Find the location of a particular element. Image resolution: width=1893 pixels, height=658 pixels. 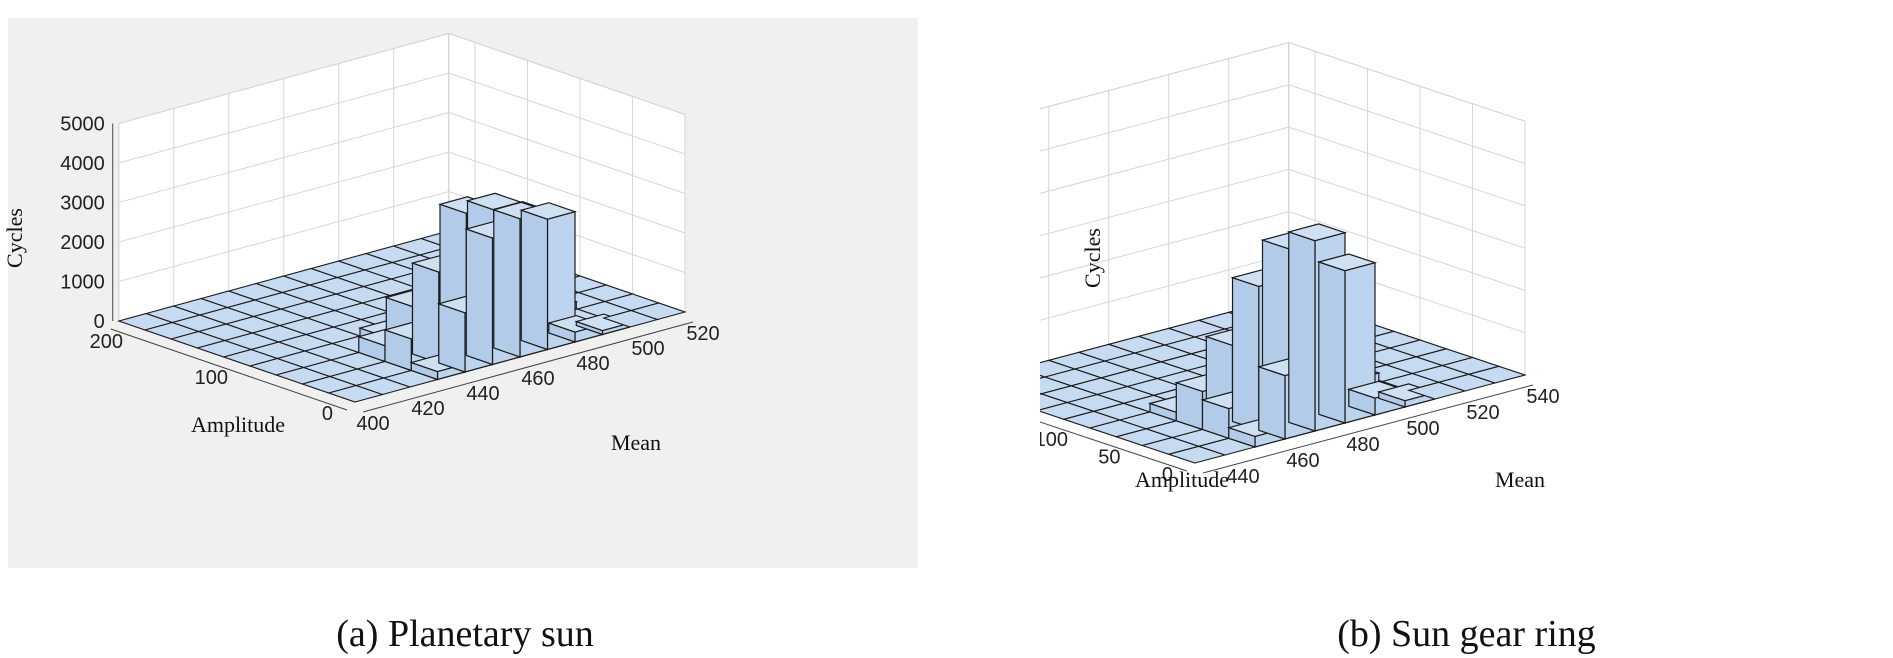

mean-tick-label: 400 is located at coordinates (372, 424).